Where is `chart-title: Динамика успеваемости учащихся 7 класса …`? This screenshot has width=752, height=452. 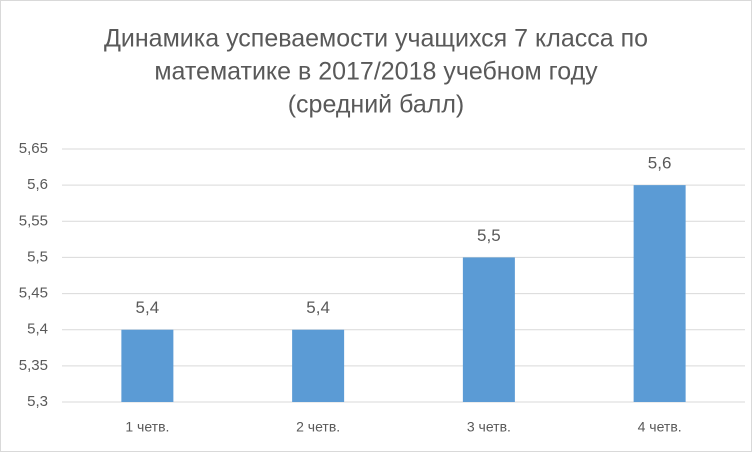 chart-title: Динамика успеваемости учащихся 7 класса … is located at coordinates (376, 39).